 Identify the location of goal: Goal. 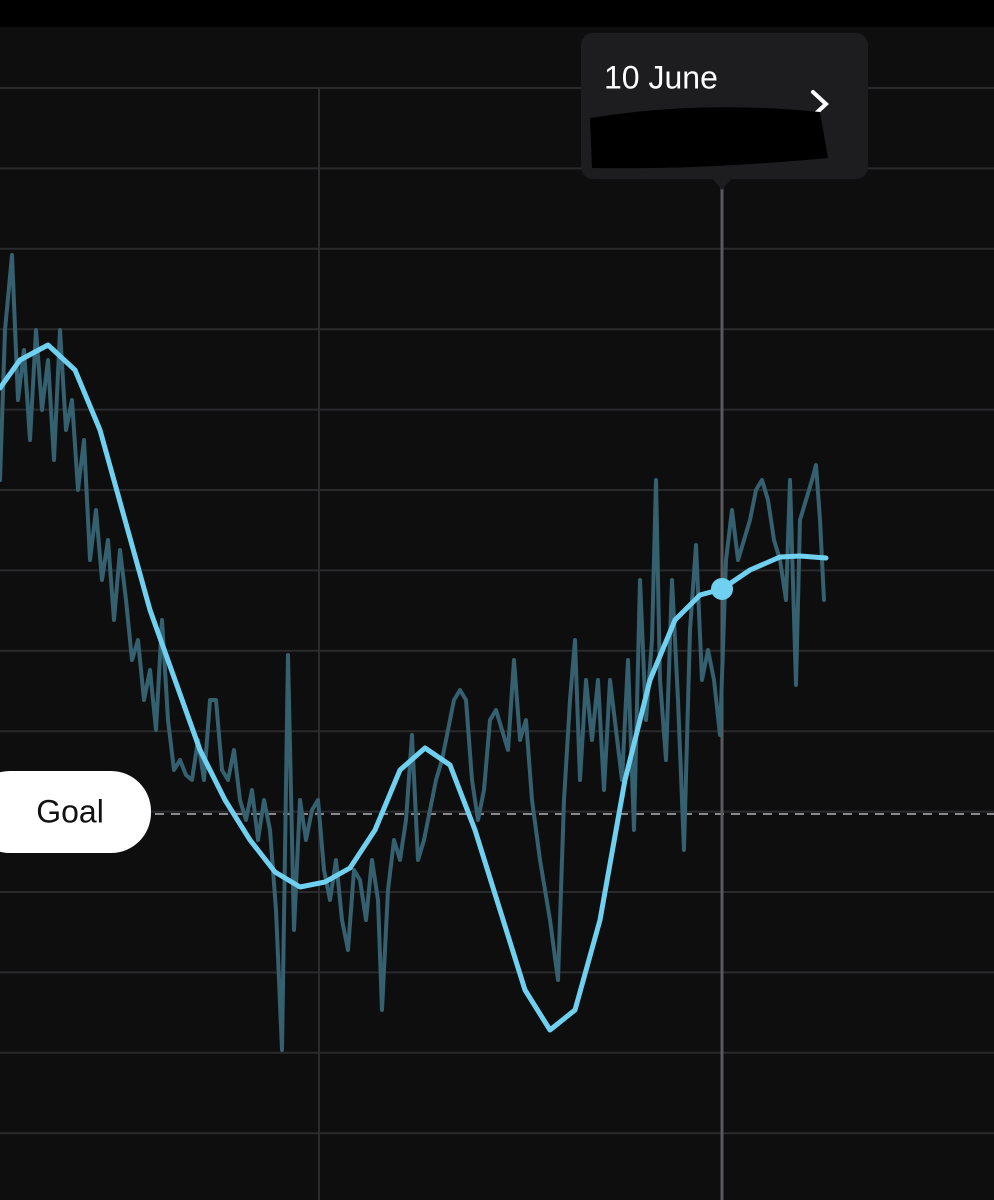
(75, 812).